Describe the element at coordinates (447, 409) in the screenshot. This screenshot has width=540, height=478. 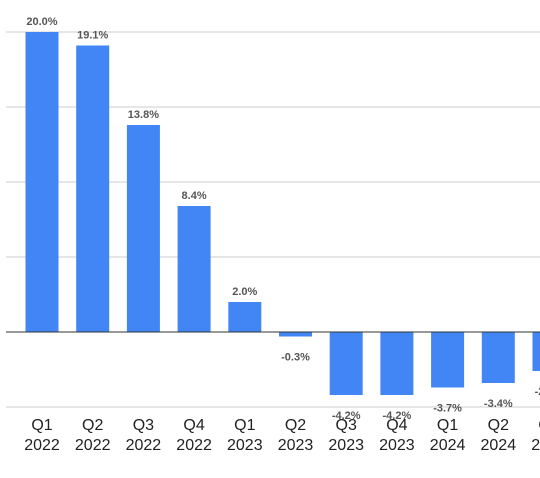
I see `data-label: -3.7%` at that location.